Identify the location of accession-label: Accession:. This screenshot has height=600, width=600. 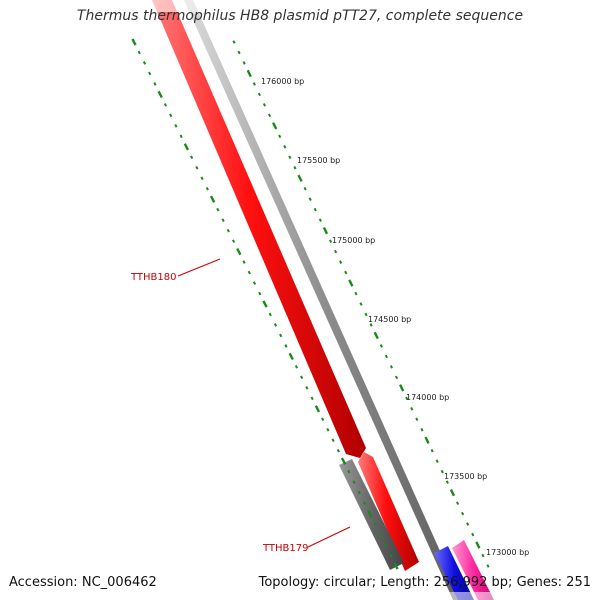
(43, 582).